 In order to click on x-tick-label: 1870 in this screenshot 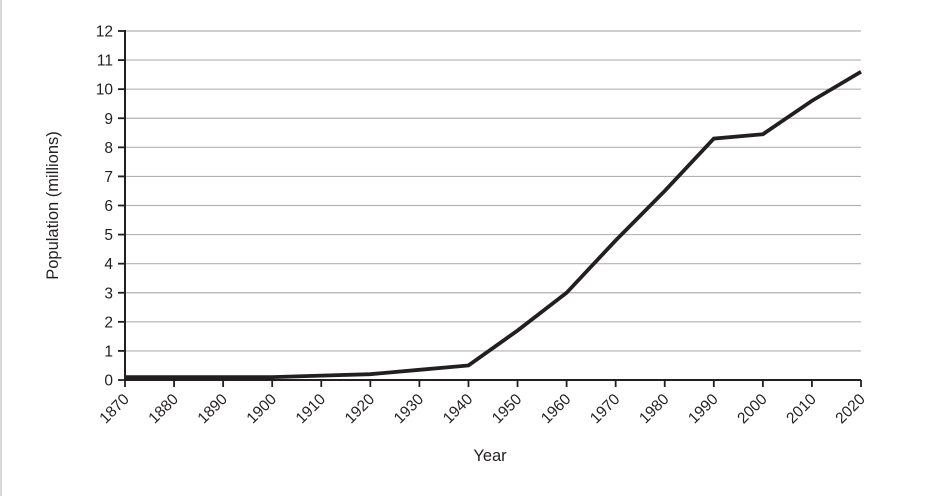, I will do `click(114, 409)`.